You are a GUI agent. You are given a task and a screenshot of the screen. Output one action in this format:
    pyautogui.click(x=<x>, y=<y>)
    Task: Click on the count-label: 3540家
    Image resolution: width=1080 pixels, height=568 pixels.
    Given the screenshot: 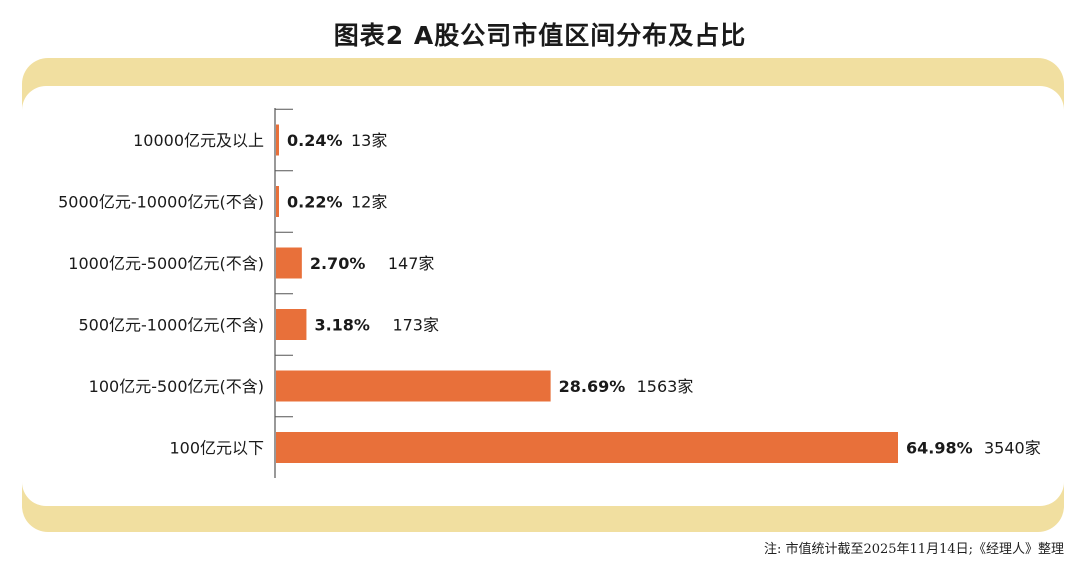 What is the action you would take?
    pyautogui.click(x=1012, y=448)
    